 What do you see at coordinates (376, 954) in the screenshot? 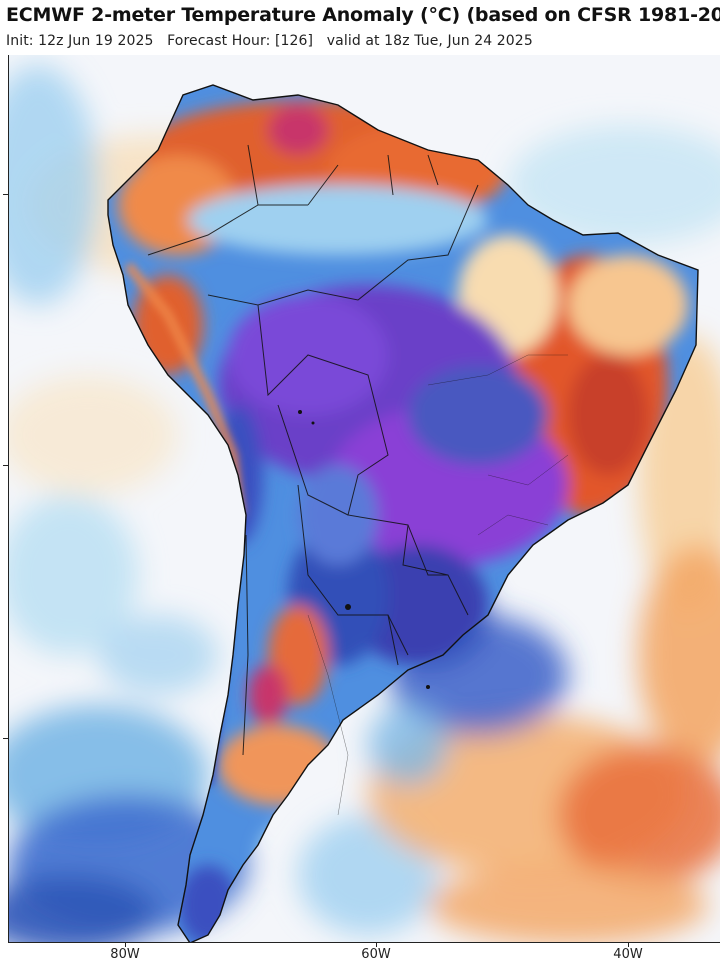
I see `lon-label-60w: 60W` at bounding box center [376, 954].